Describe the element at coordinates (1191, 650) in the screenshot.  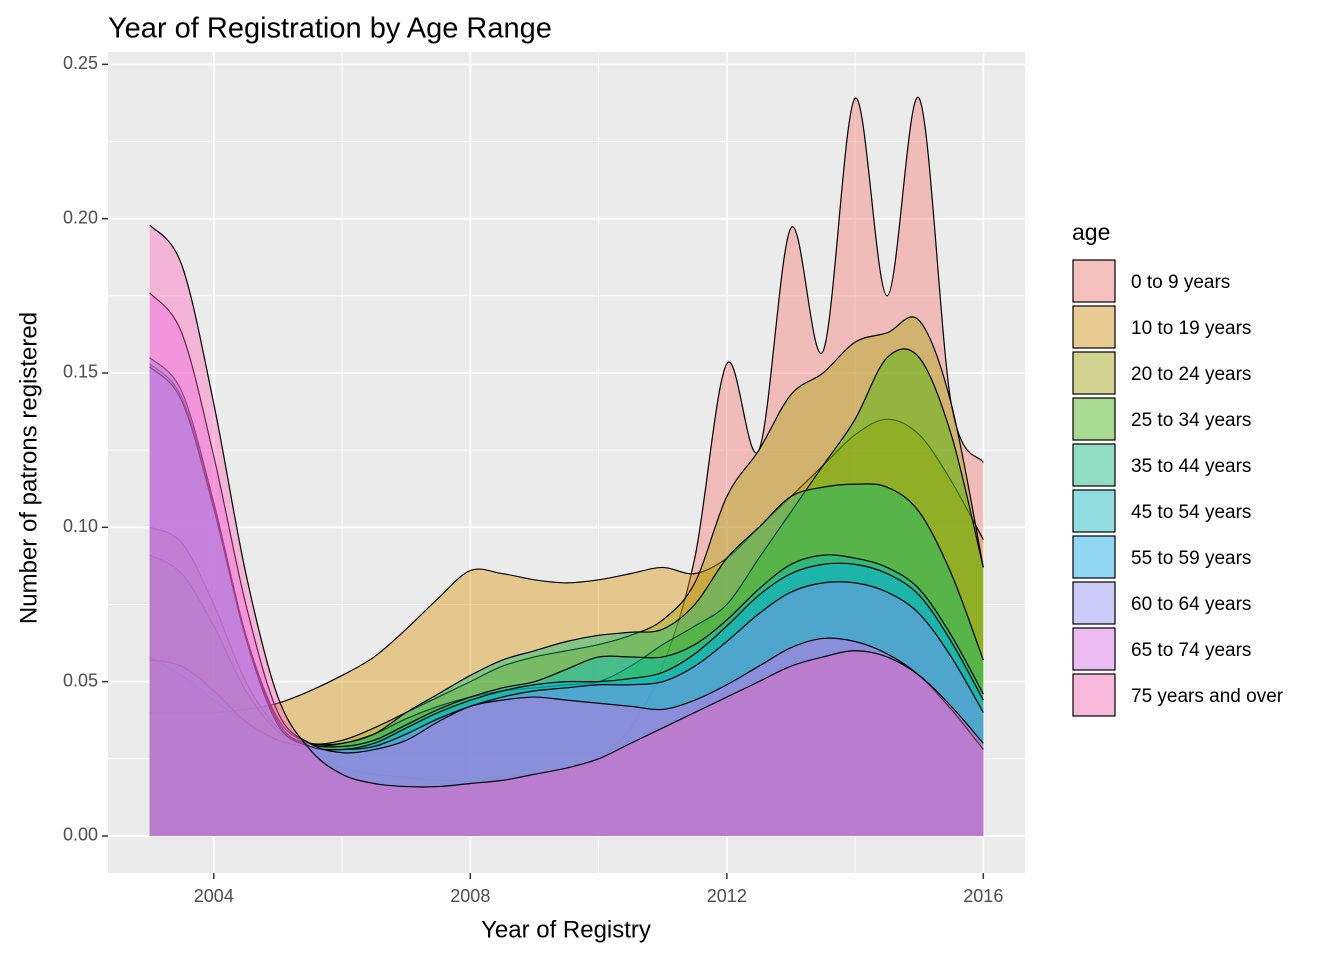
I see `legend-label: 65 to 74 years` at that location.